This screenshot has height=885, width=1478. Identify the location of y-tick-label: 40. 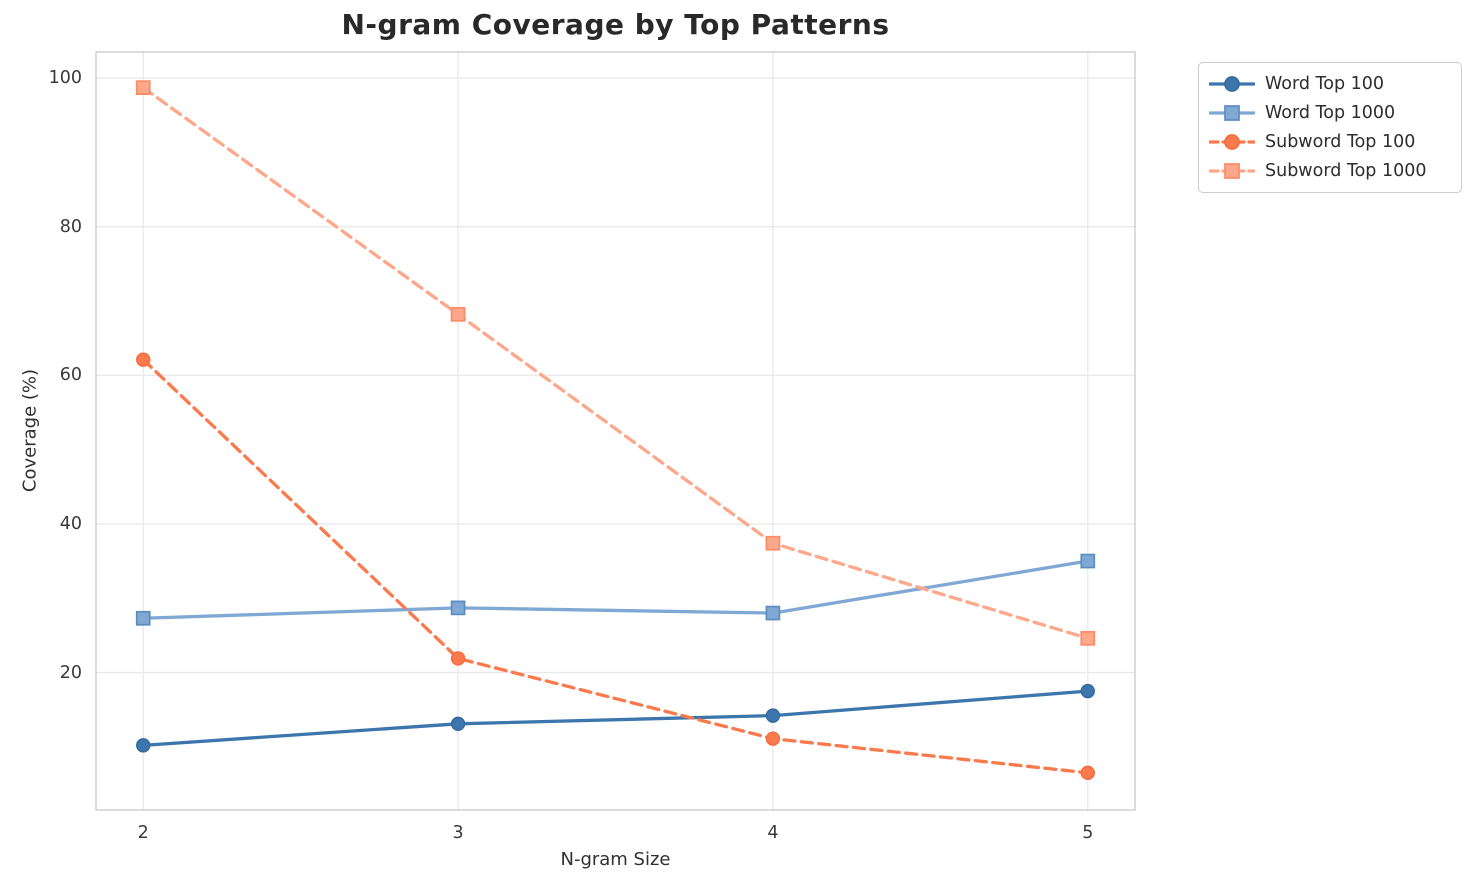
(70, 523).